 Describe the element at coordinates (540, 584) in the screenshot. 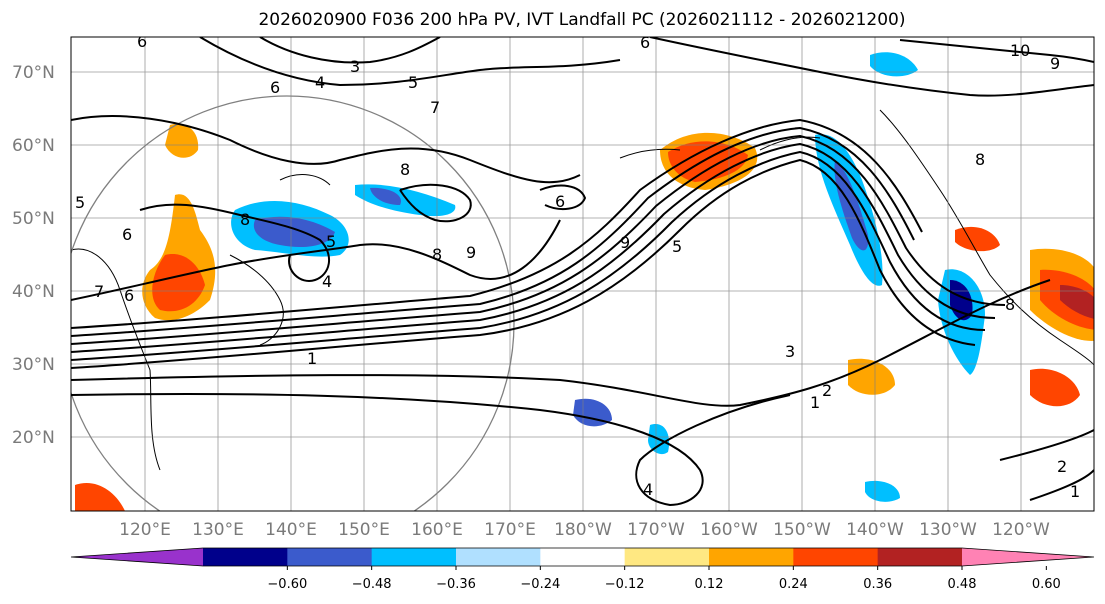

I see `colorbar-tick-label: −0.24` at that location.